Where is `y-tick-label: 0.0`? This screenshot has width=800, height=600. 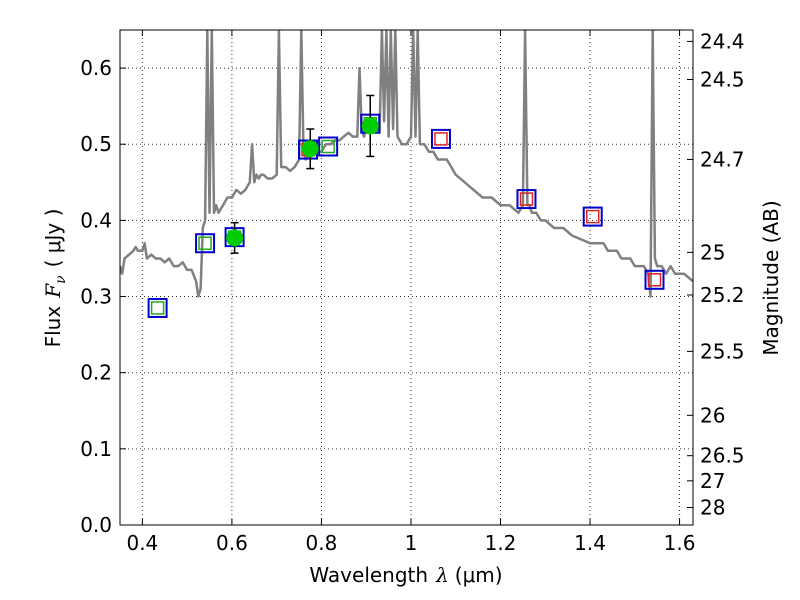 y-tick-label: 0.0 is located at coordinates (96, 525).